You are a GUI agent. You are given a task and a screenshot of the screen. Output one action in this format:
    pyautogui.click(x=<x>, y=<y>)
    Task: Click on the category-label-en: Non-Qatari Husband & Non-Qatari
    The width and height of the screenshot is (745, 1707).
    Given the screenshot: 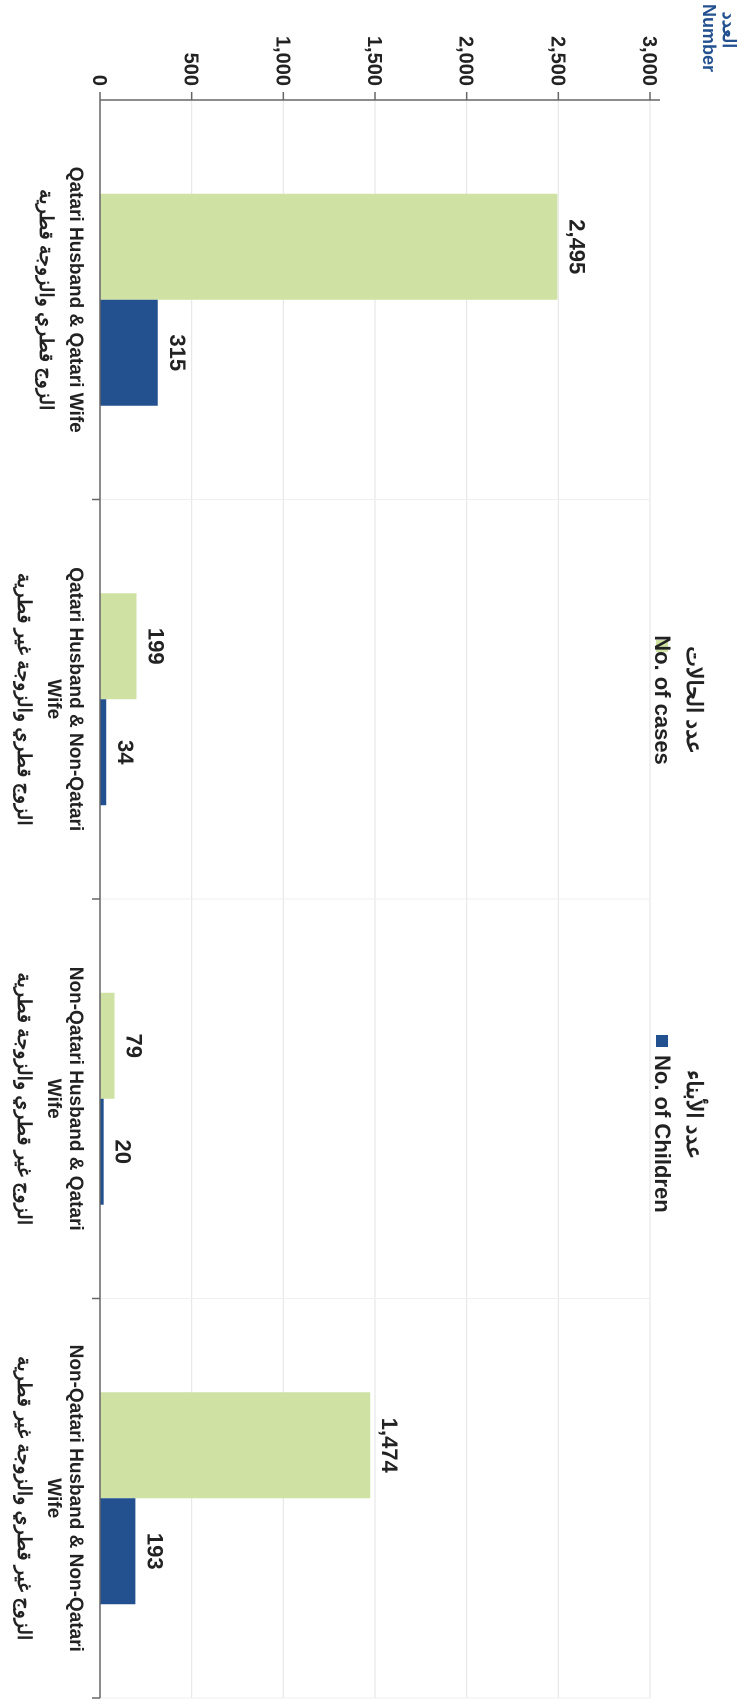 What is the action you would take?
    pyautogui.click(x=75, y=1498)
    